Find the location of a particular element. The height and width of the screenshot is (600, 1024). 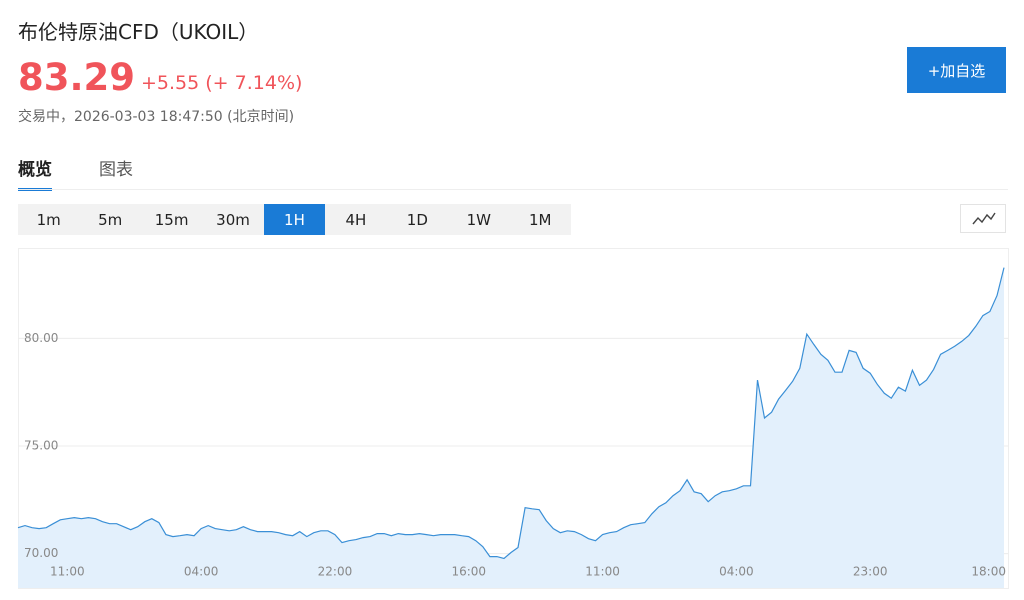

interval-button: 1M is located at coordinates (540, 219).